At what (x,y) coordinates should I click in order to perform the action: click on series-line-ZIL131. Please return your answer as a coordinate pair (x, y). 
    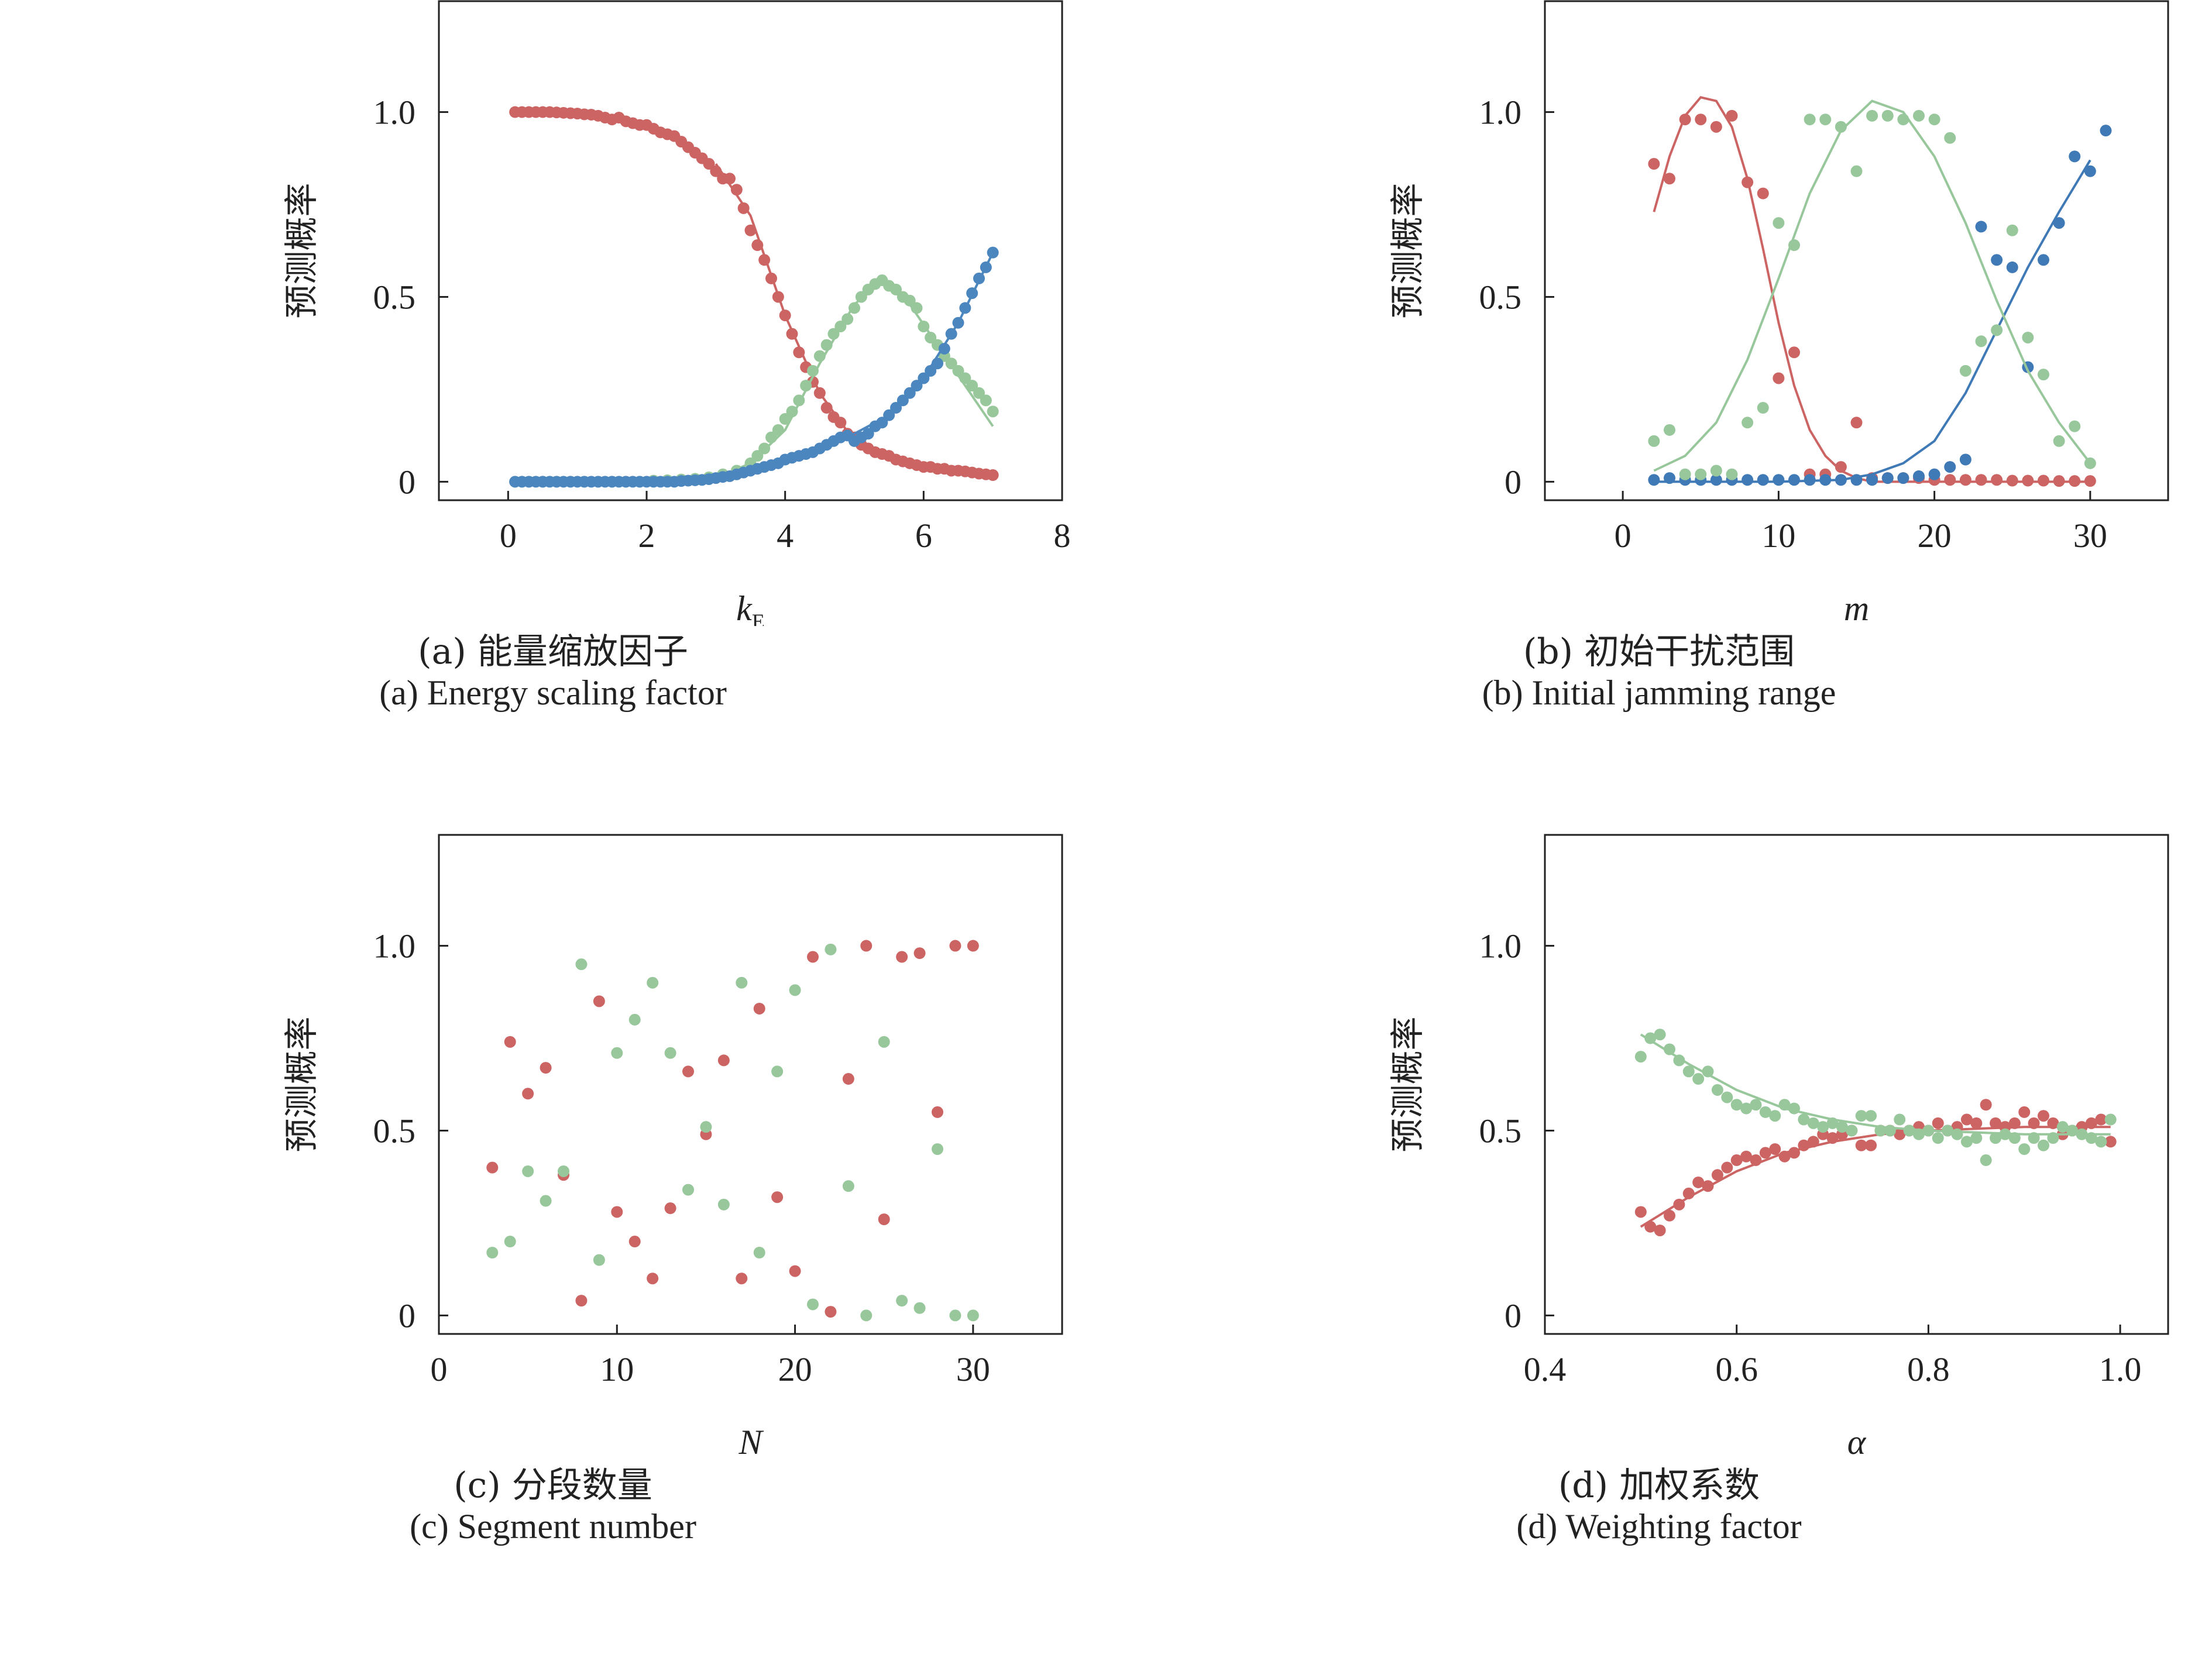
    Looking at the image, I should click on (1872, 285).